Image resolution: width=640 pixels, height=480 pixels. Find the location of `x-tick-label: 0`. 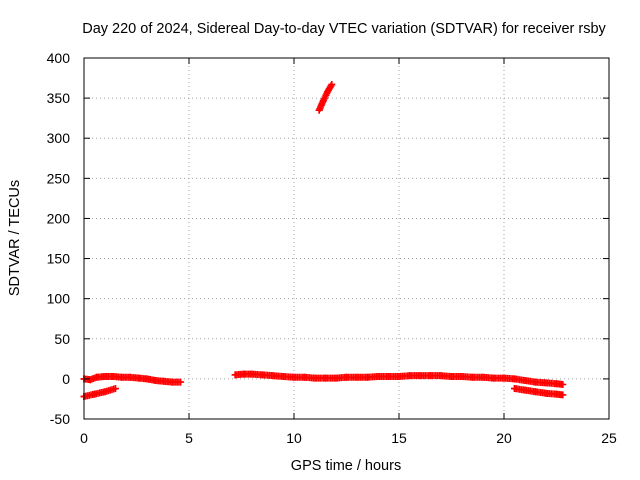

x-tick-label: 0 is located at coordinates (84, 438).